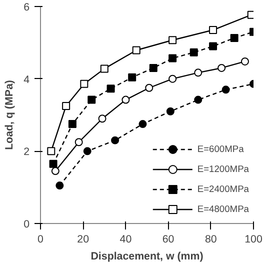  What do you see at coordinates (27, 224) in the screenshot?
I see `y-tick-label: 0` at bounding box center [27, 224].